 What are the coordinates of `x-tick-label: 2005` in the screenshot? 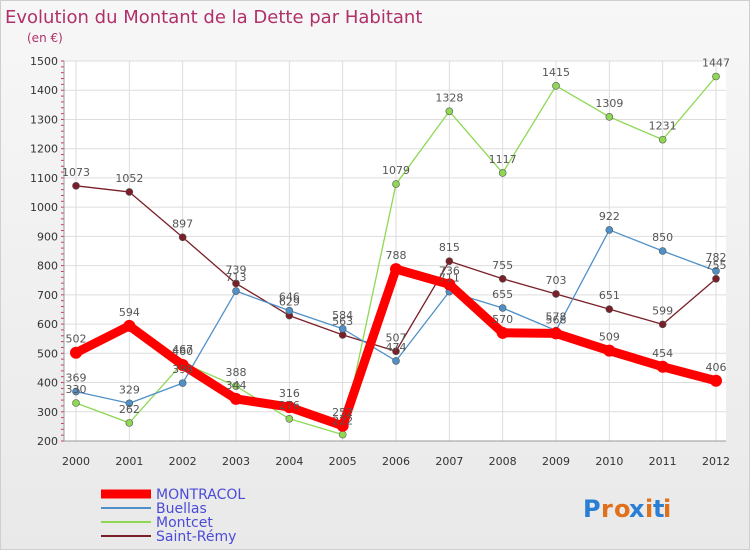 It's located at (343, 461).